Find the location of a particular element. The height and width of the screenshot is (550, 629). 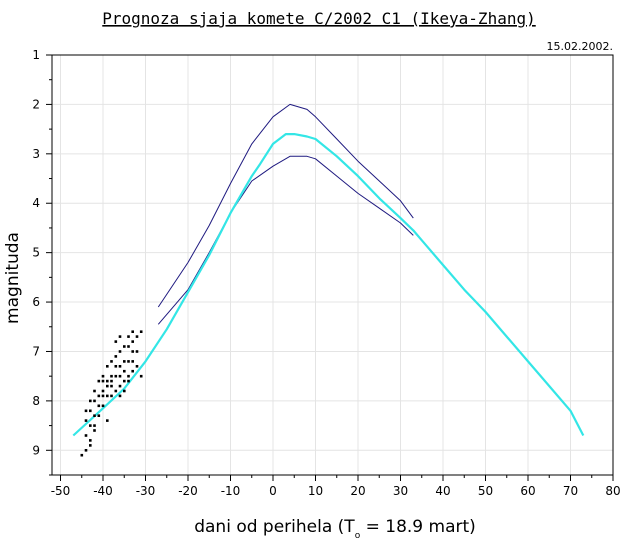

y-tick-label: 7 is located at coordinates (36, 351).